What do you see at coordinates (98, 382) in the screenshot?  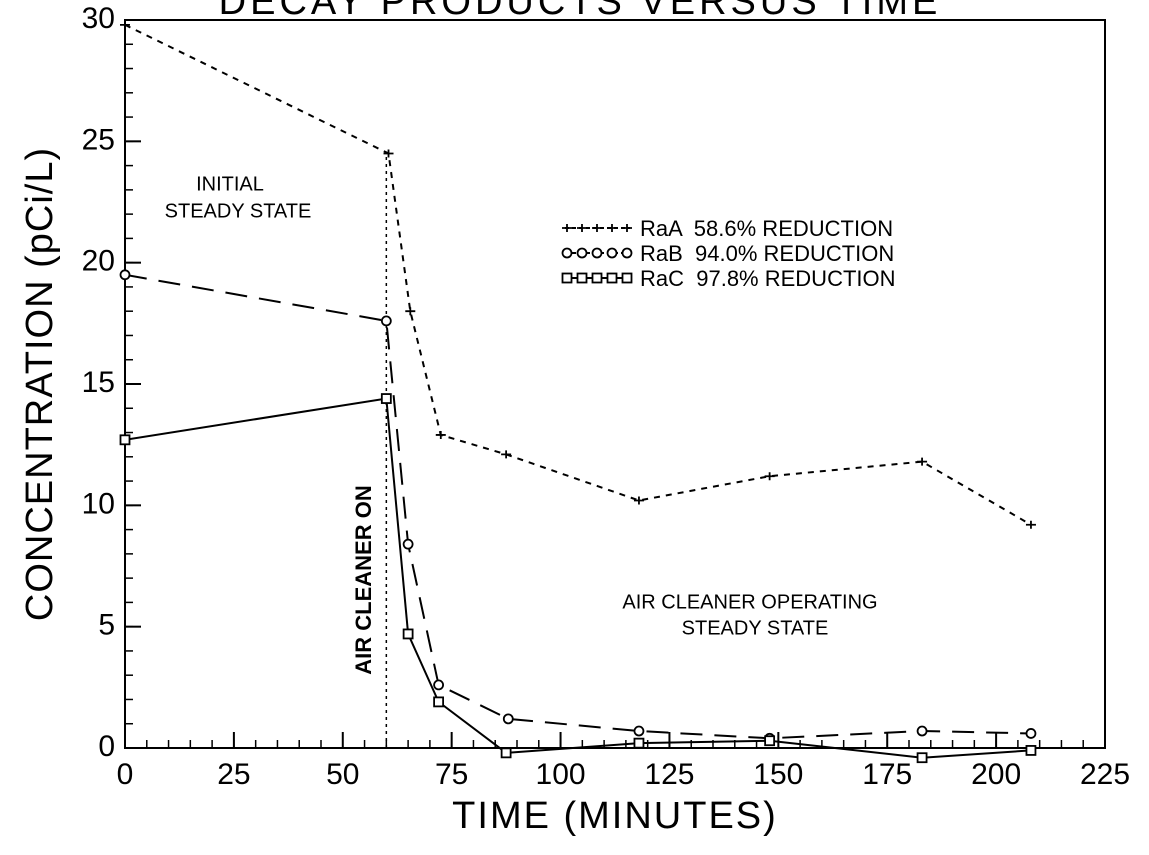 I see `y-tick-label: 15` at bounding box center [98, 382].